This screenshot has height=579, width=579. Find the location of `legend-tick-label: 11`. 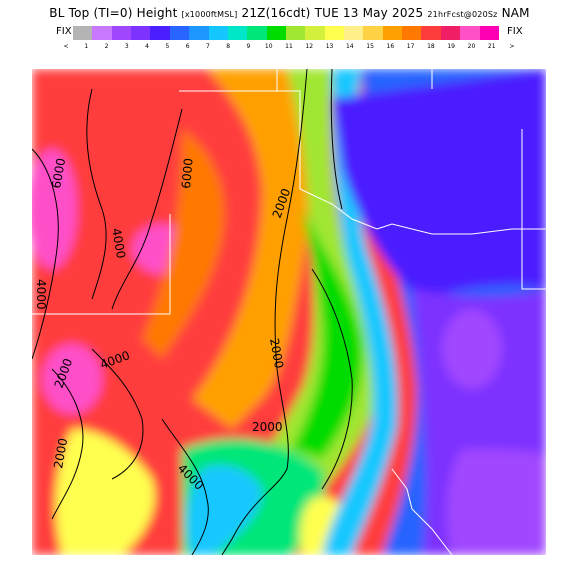

legend-tick-label: 11 is located at coordinates (289, 46).